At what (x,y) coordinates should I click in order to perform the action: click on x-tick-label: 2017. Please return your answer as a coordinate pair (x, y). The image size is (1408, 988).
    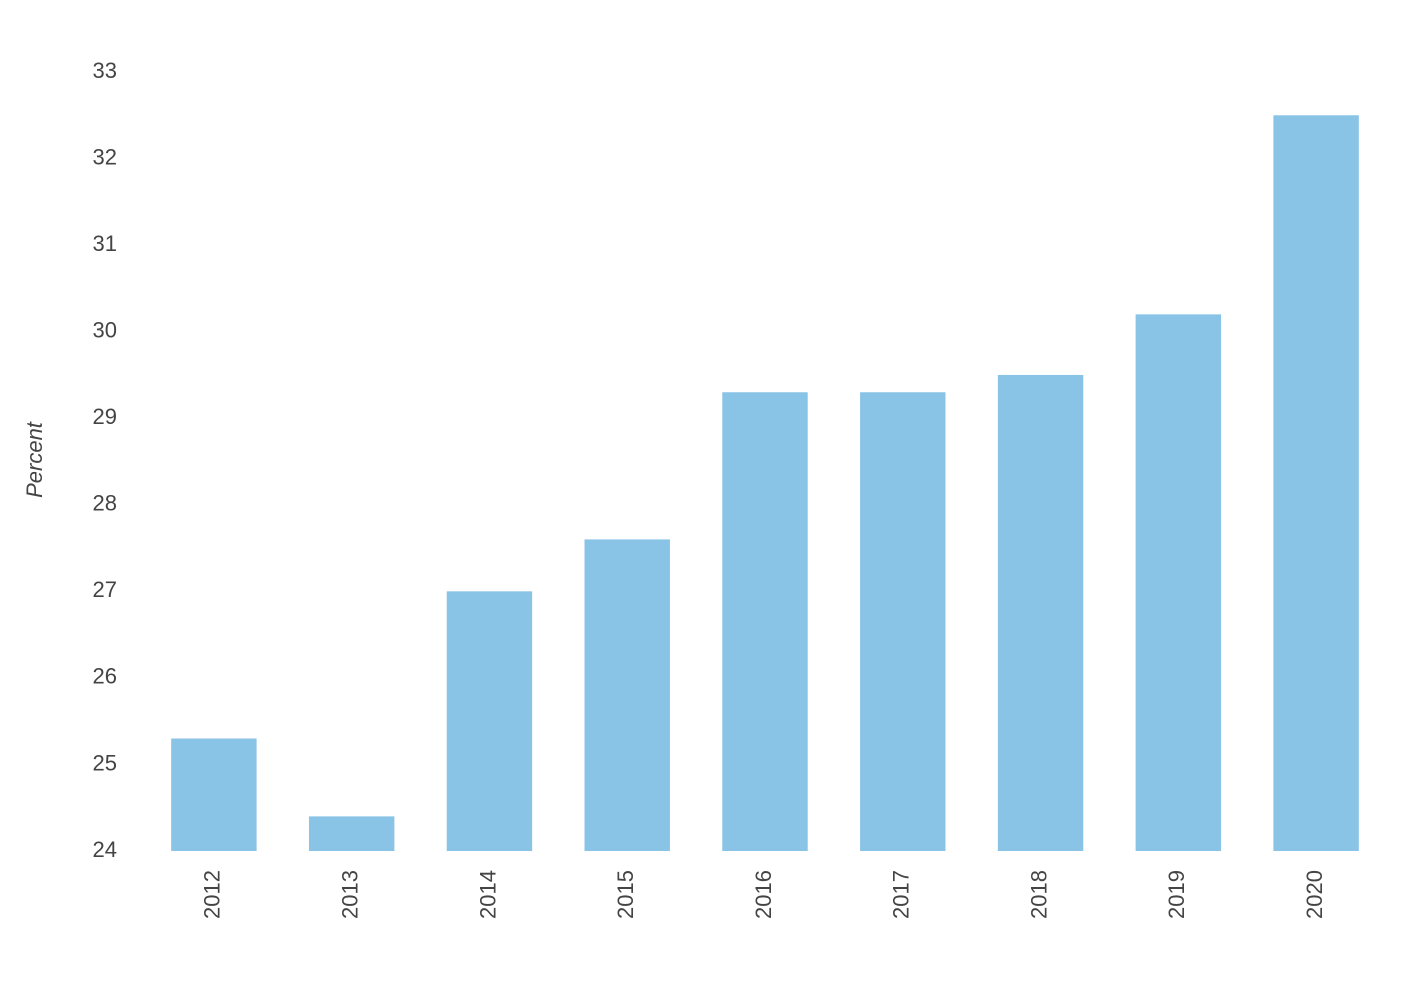
    Looking at the image, I should click on (901, 894).